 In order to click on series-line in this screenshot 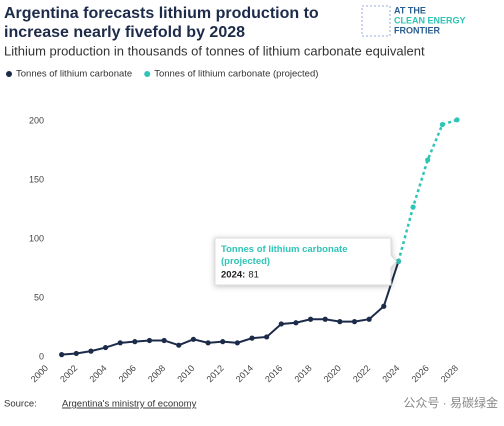, I will do `click(427, 190)`.